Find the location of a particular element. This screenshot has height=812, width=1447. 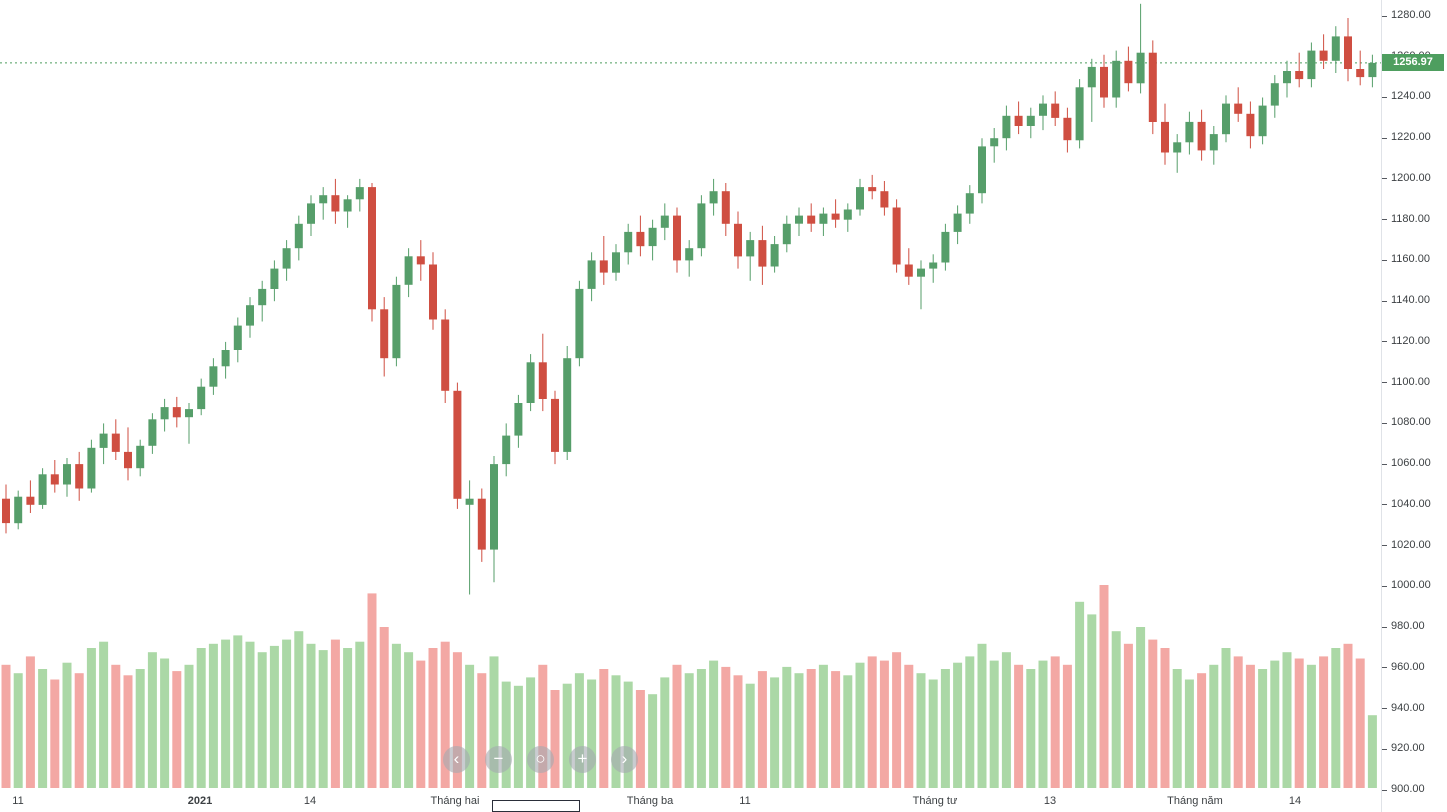

nav-zoom-in-button: + is located at coordinates (582, 759).